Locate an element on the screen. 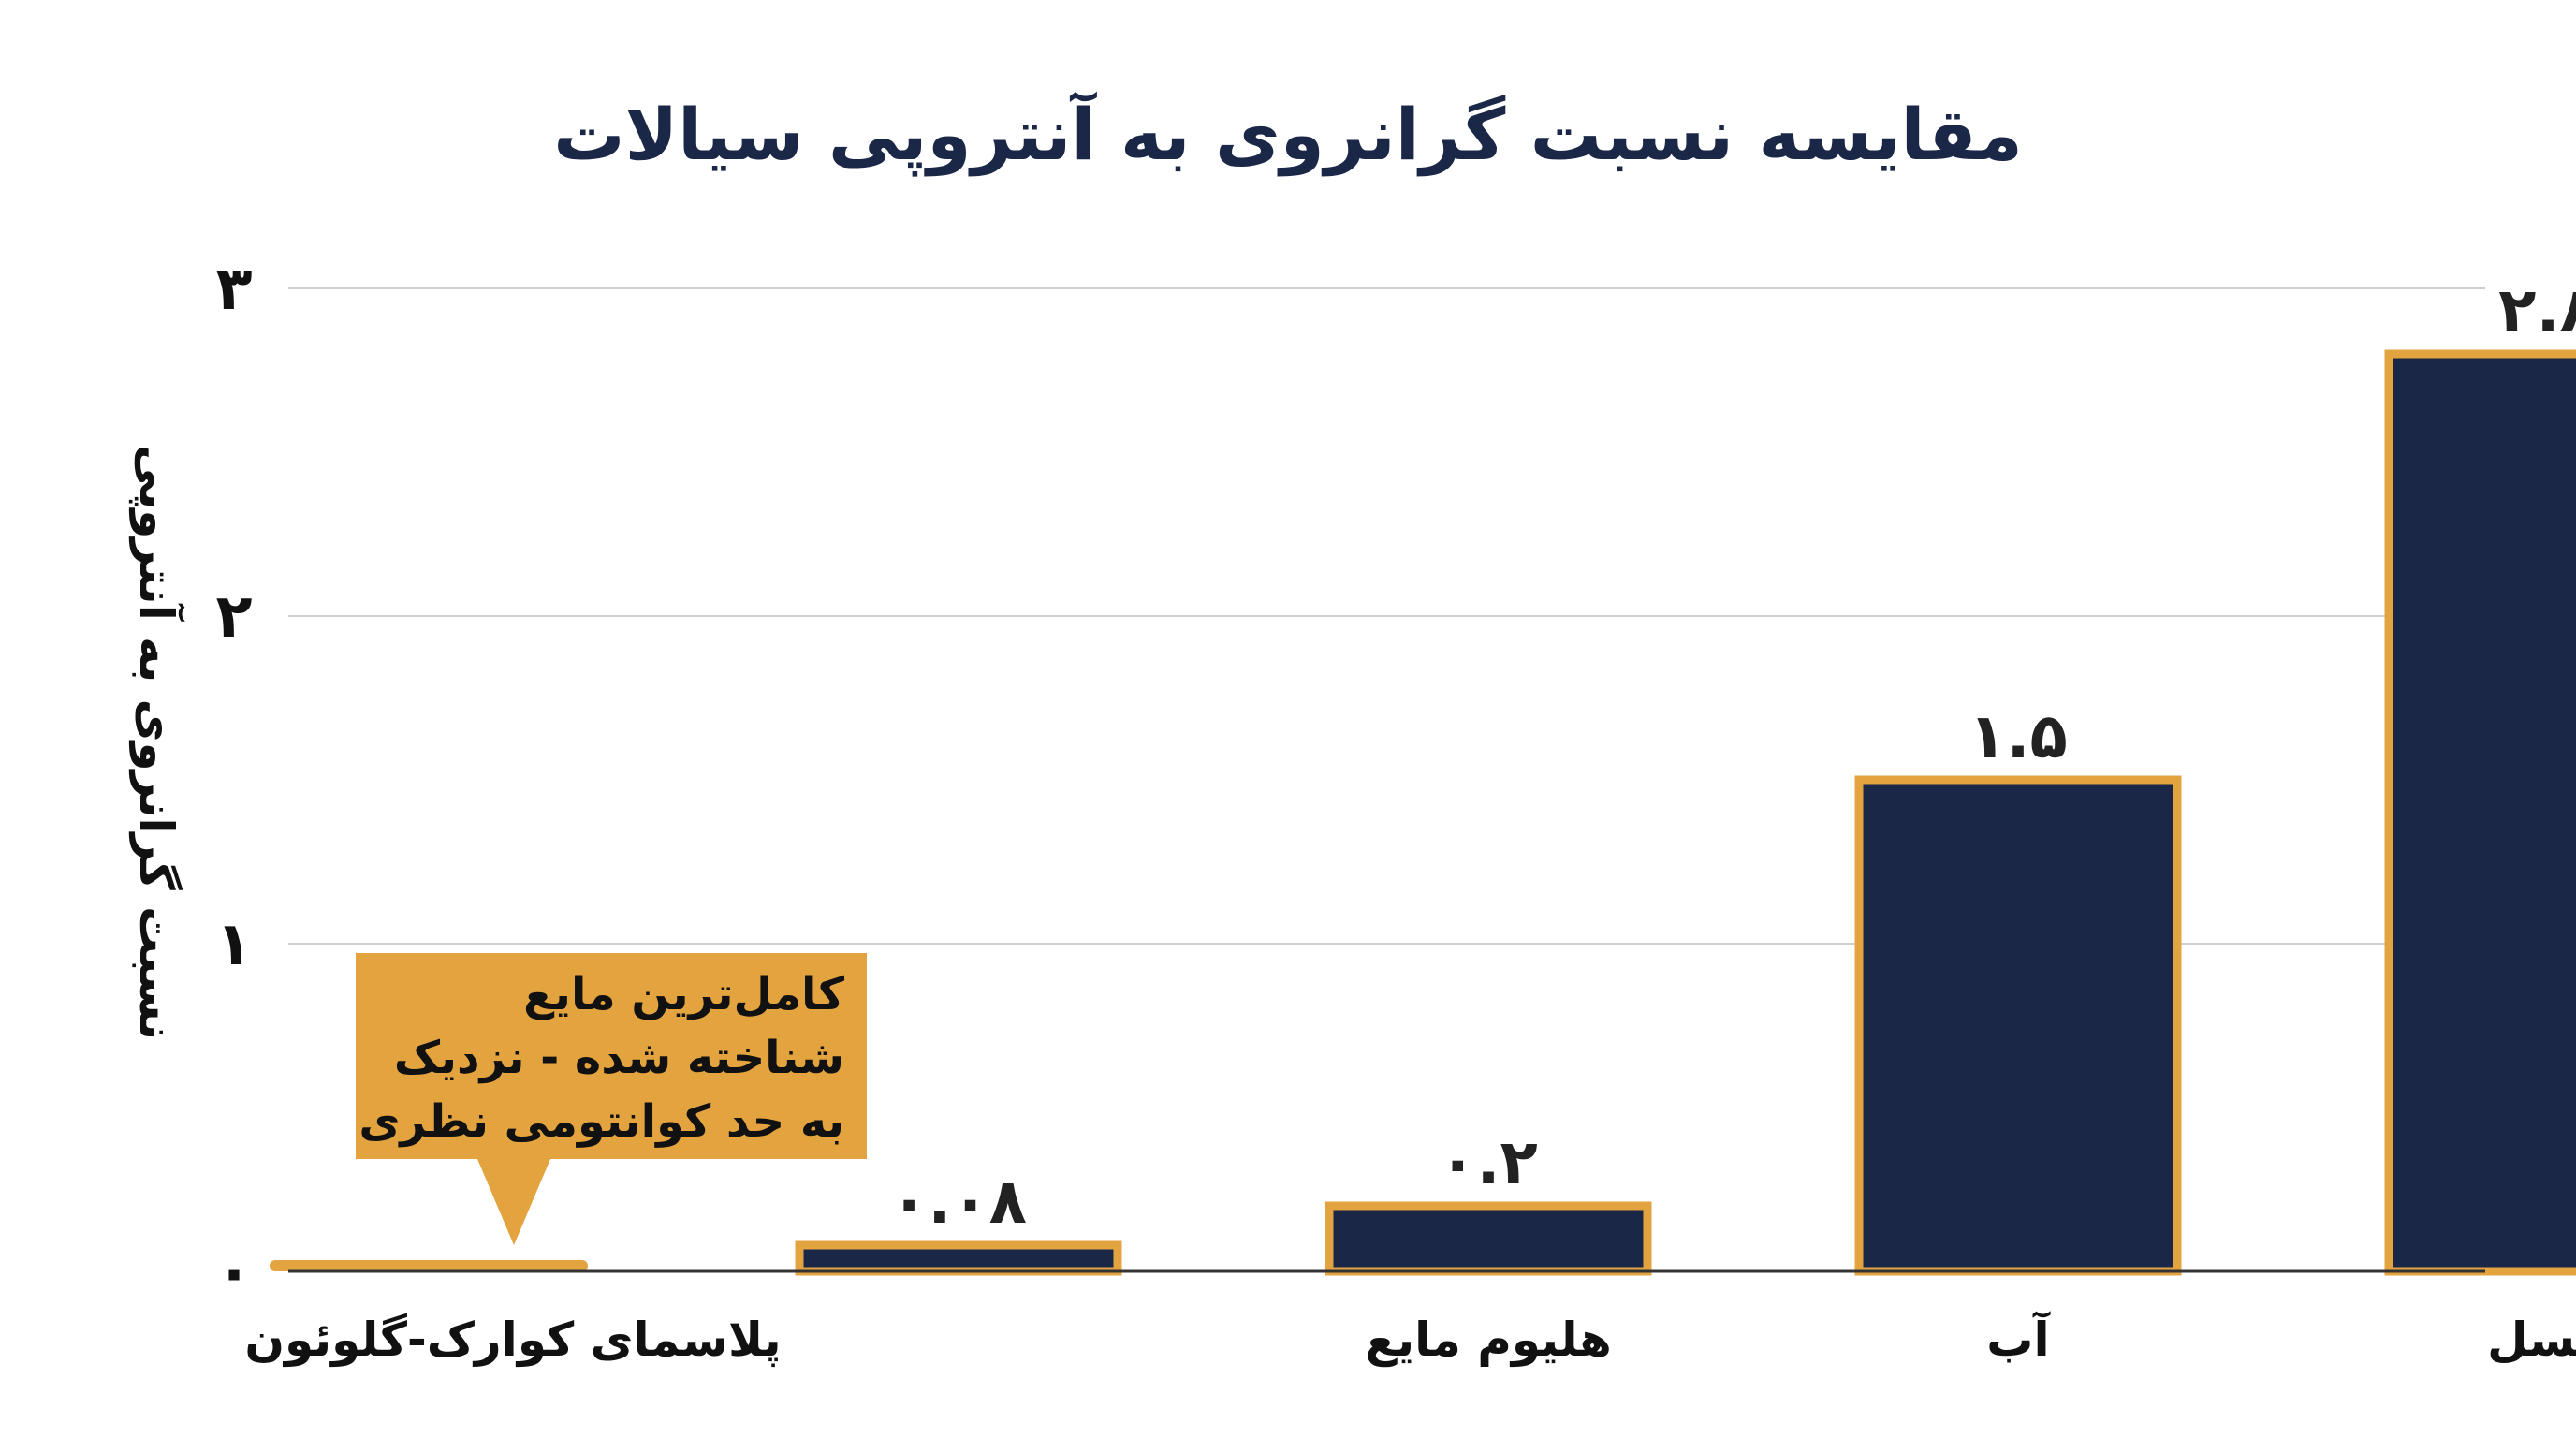 The width and height of the screenshot is (2576, 1438). x-category-label: پلاسمای کوارک-گلوئون is located at coordinates (512, 1340).